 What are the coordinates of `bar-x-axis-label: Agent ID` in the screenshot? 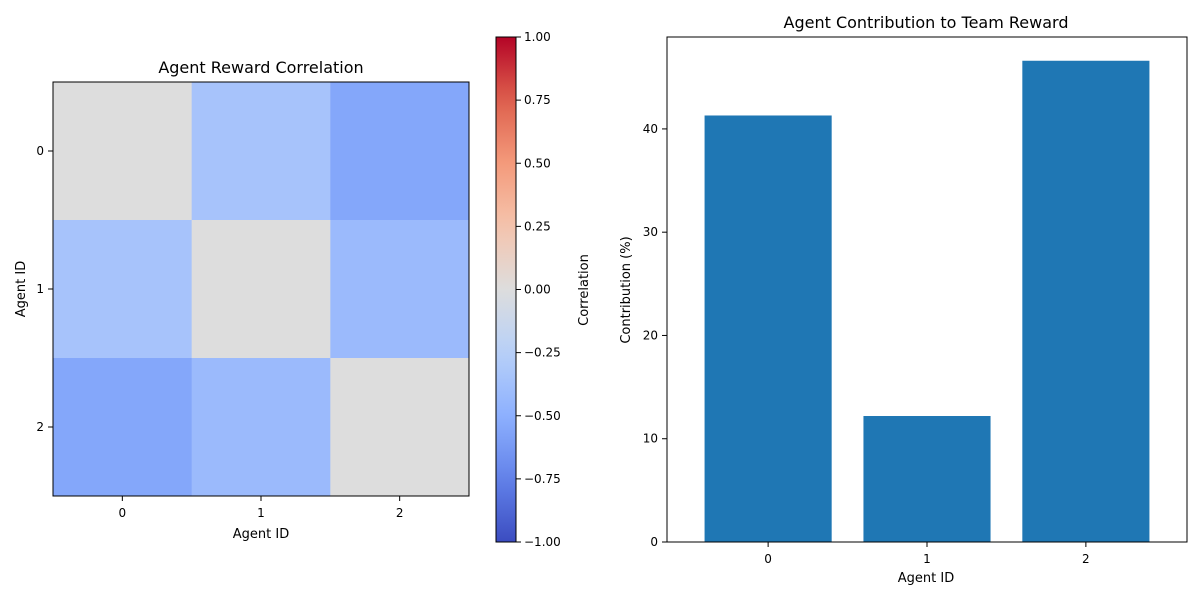 It's located at (926, 578).